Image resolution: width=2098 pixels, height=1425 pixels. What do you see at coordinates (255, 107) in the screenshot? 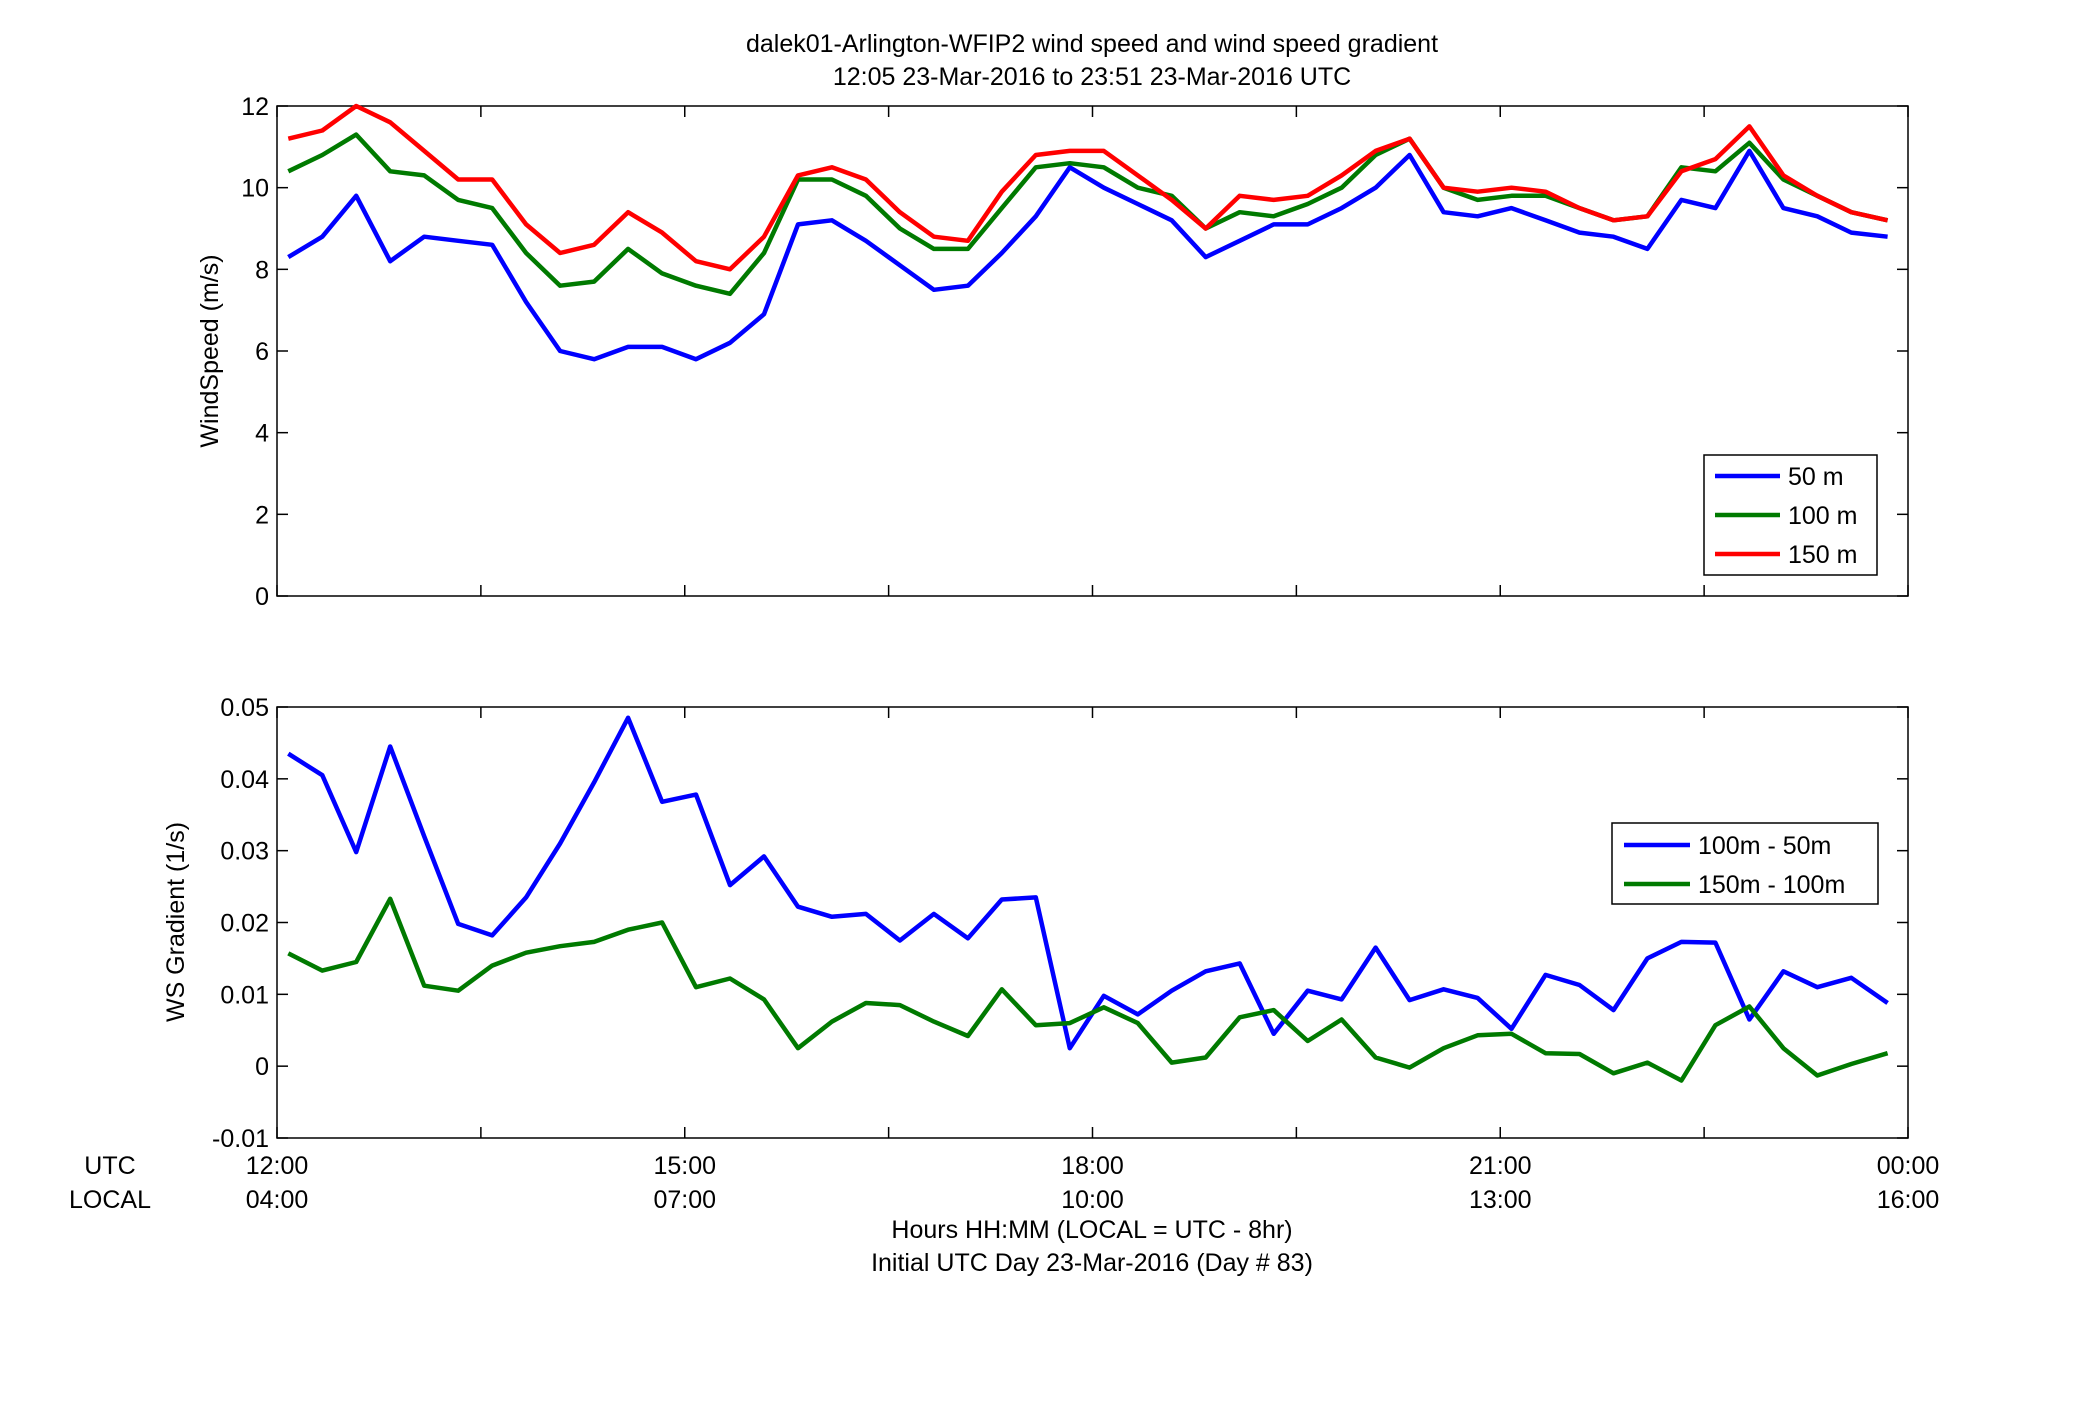
I see `windspeed-y-tick-label: 12` at bounding box center [255, 107].